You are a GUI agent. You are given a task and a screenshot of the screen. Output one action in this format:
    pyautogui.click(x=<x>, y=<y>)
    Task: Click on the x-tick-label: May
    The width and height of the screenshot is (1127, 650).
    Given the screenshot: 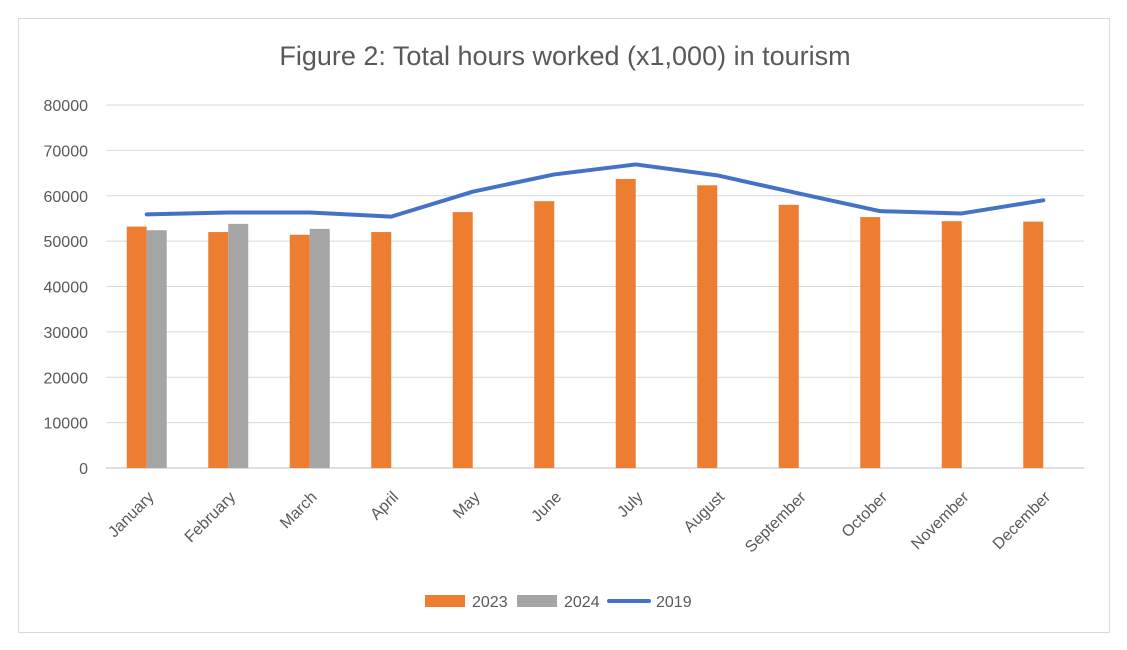 What is the action you would take?
    pyautogui.click(x=466, y=505)
    